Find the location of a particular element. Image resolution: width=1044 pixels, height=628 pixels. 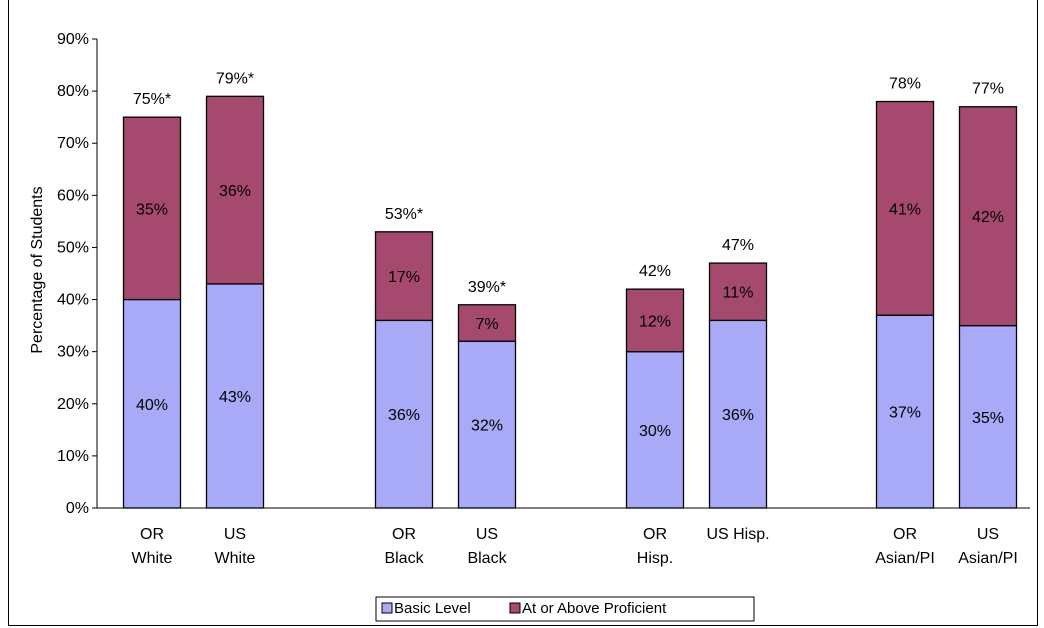

x-tick-label: OR White is located at coordinates (152, 546).